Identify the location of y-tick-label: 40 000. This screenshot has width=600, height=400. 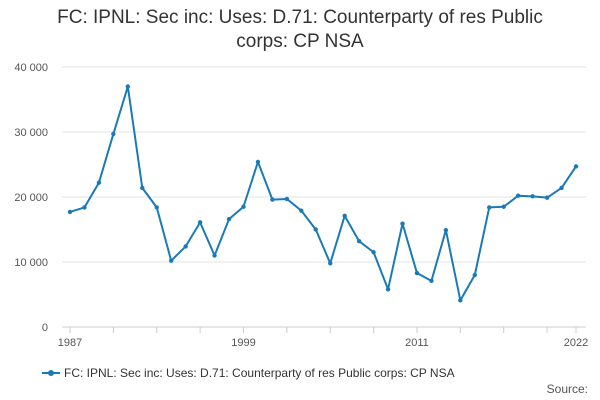
(31, 68).